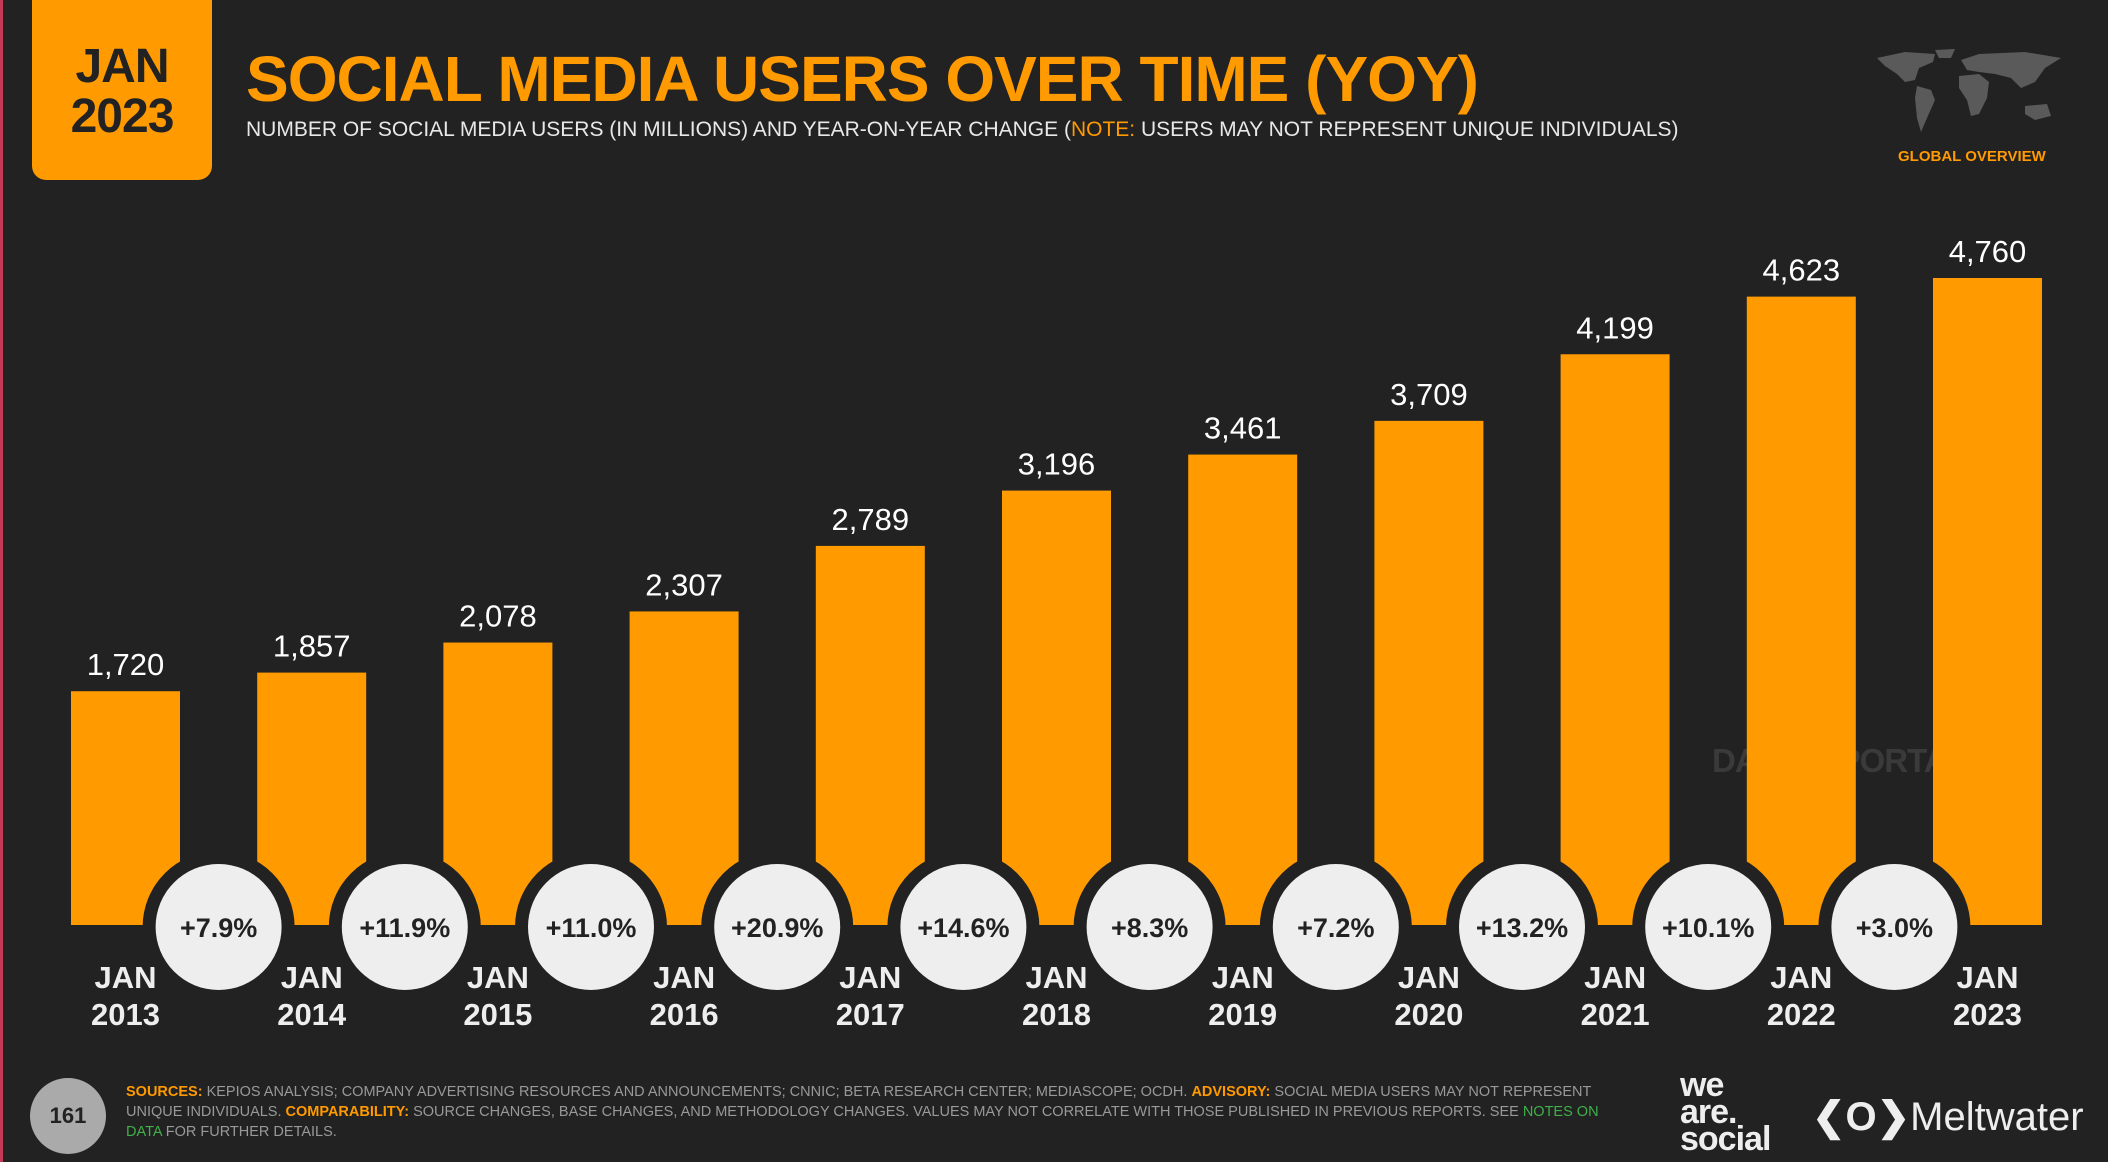 Image resolution: width=2108 pixels, height=1162 pixels. What do you see at coordinates (1802, 270) in the screenshot?
I see `value-label: 4,623` at bounding box center [1802, 270].